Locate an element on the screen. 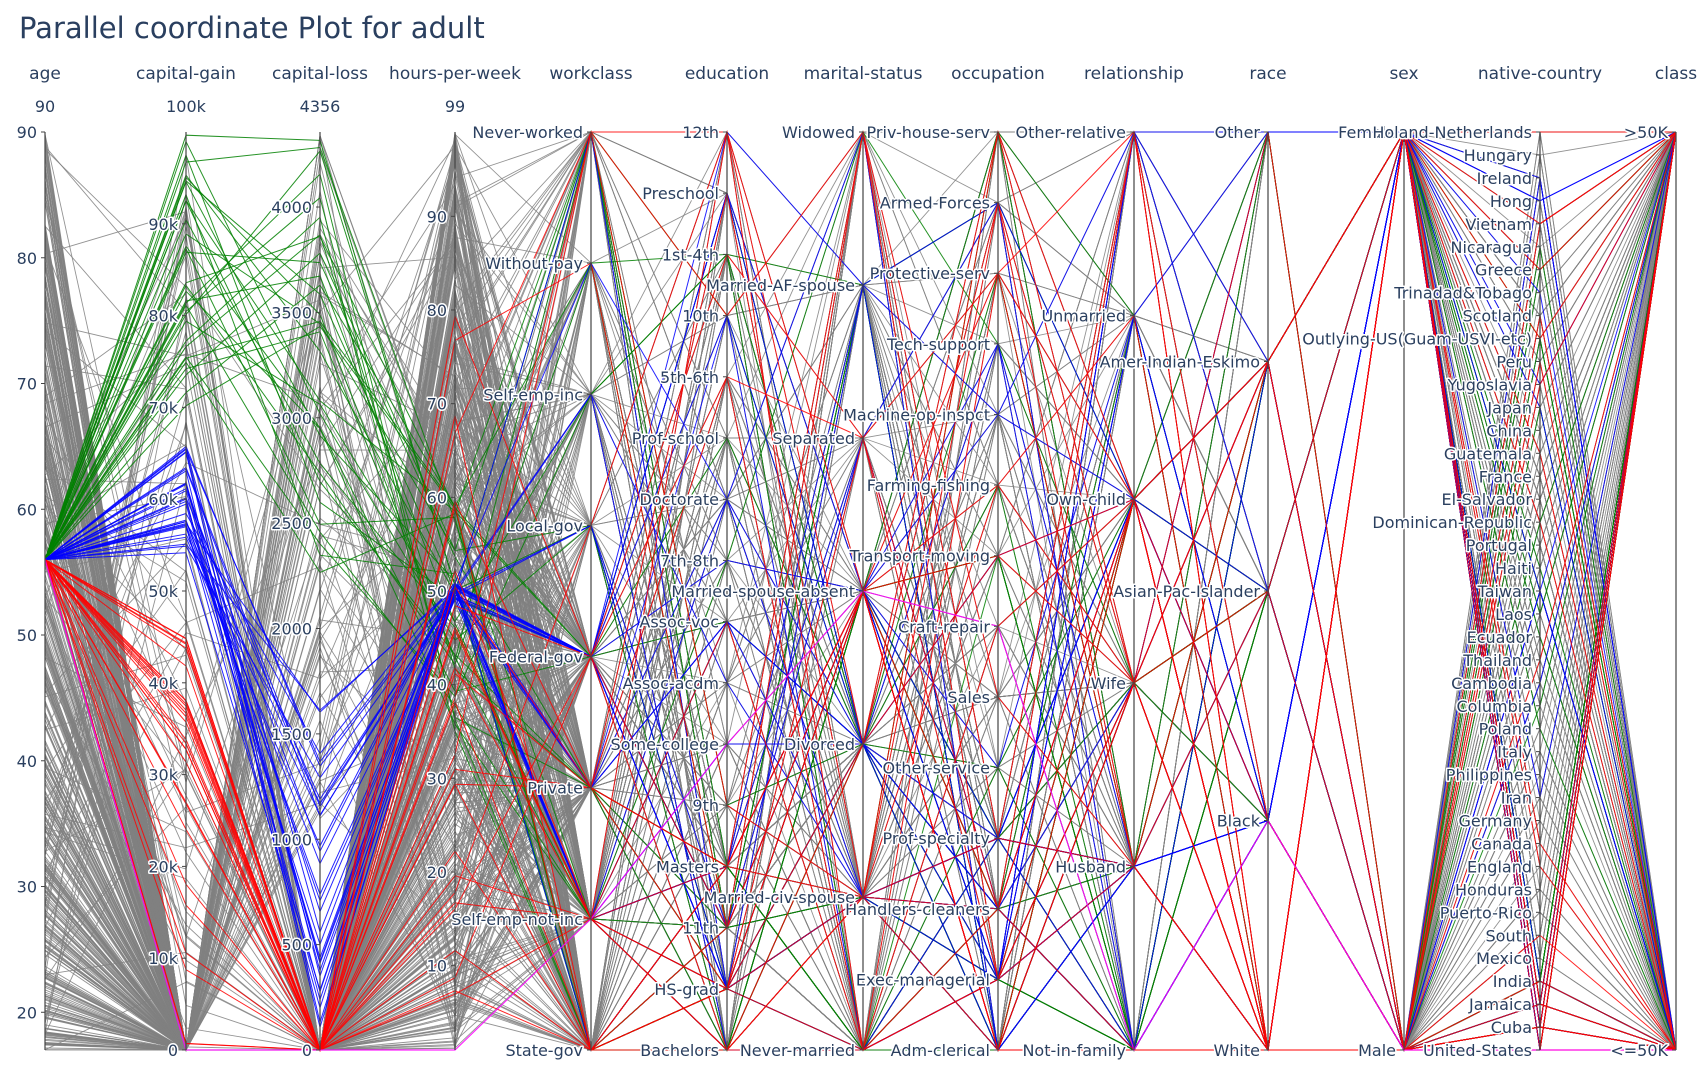  category-label: Ireland is located at coordinates (1504, 178).